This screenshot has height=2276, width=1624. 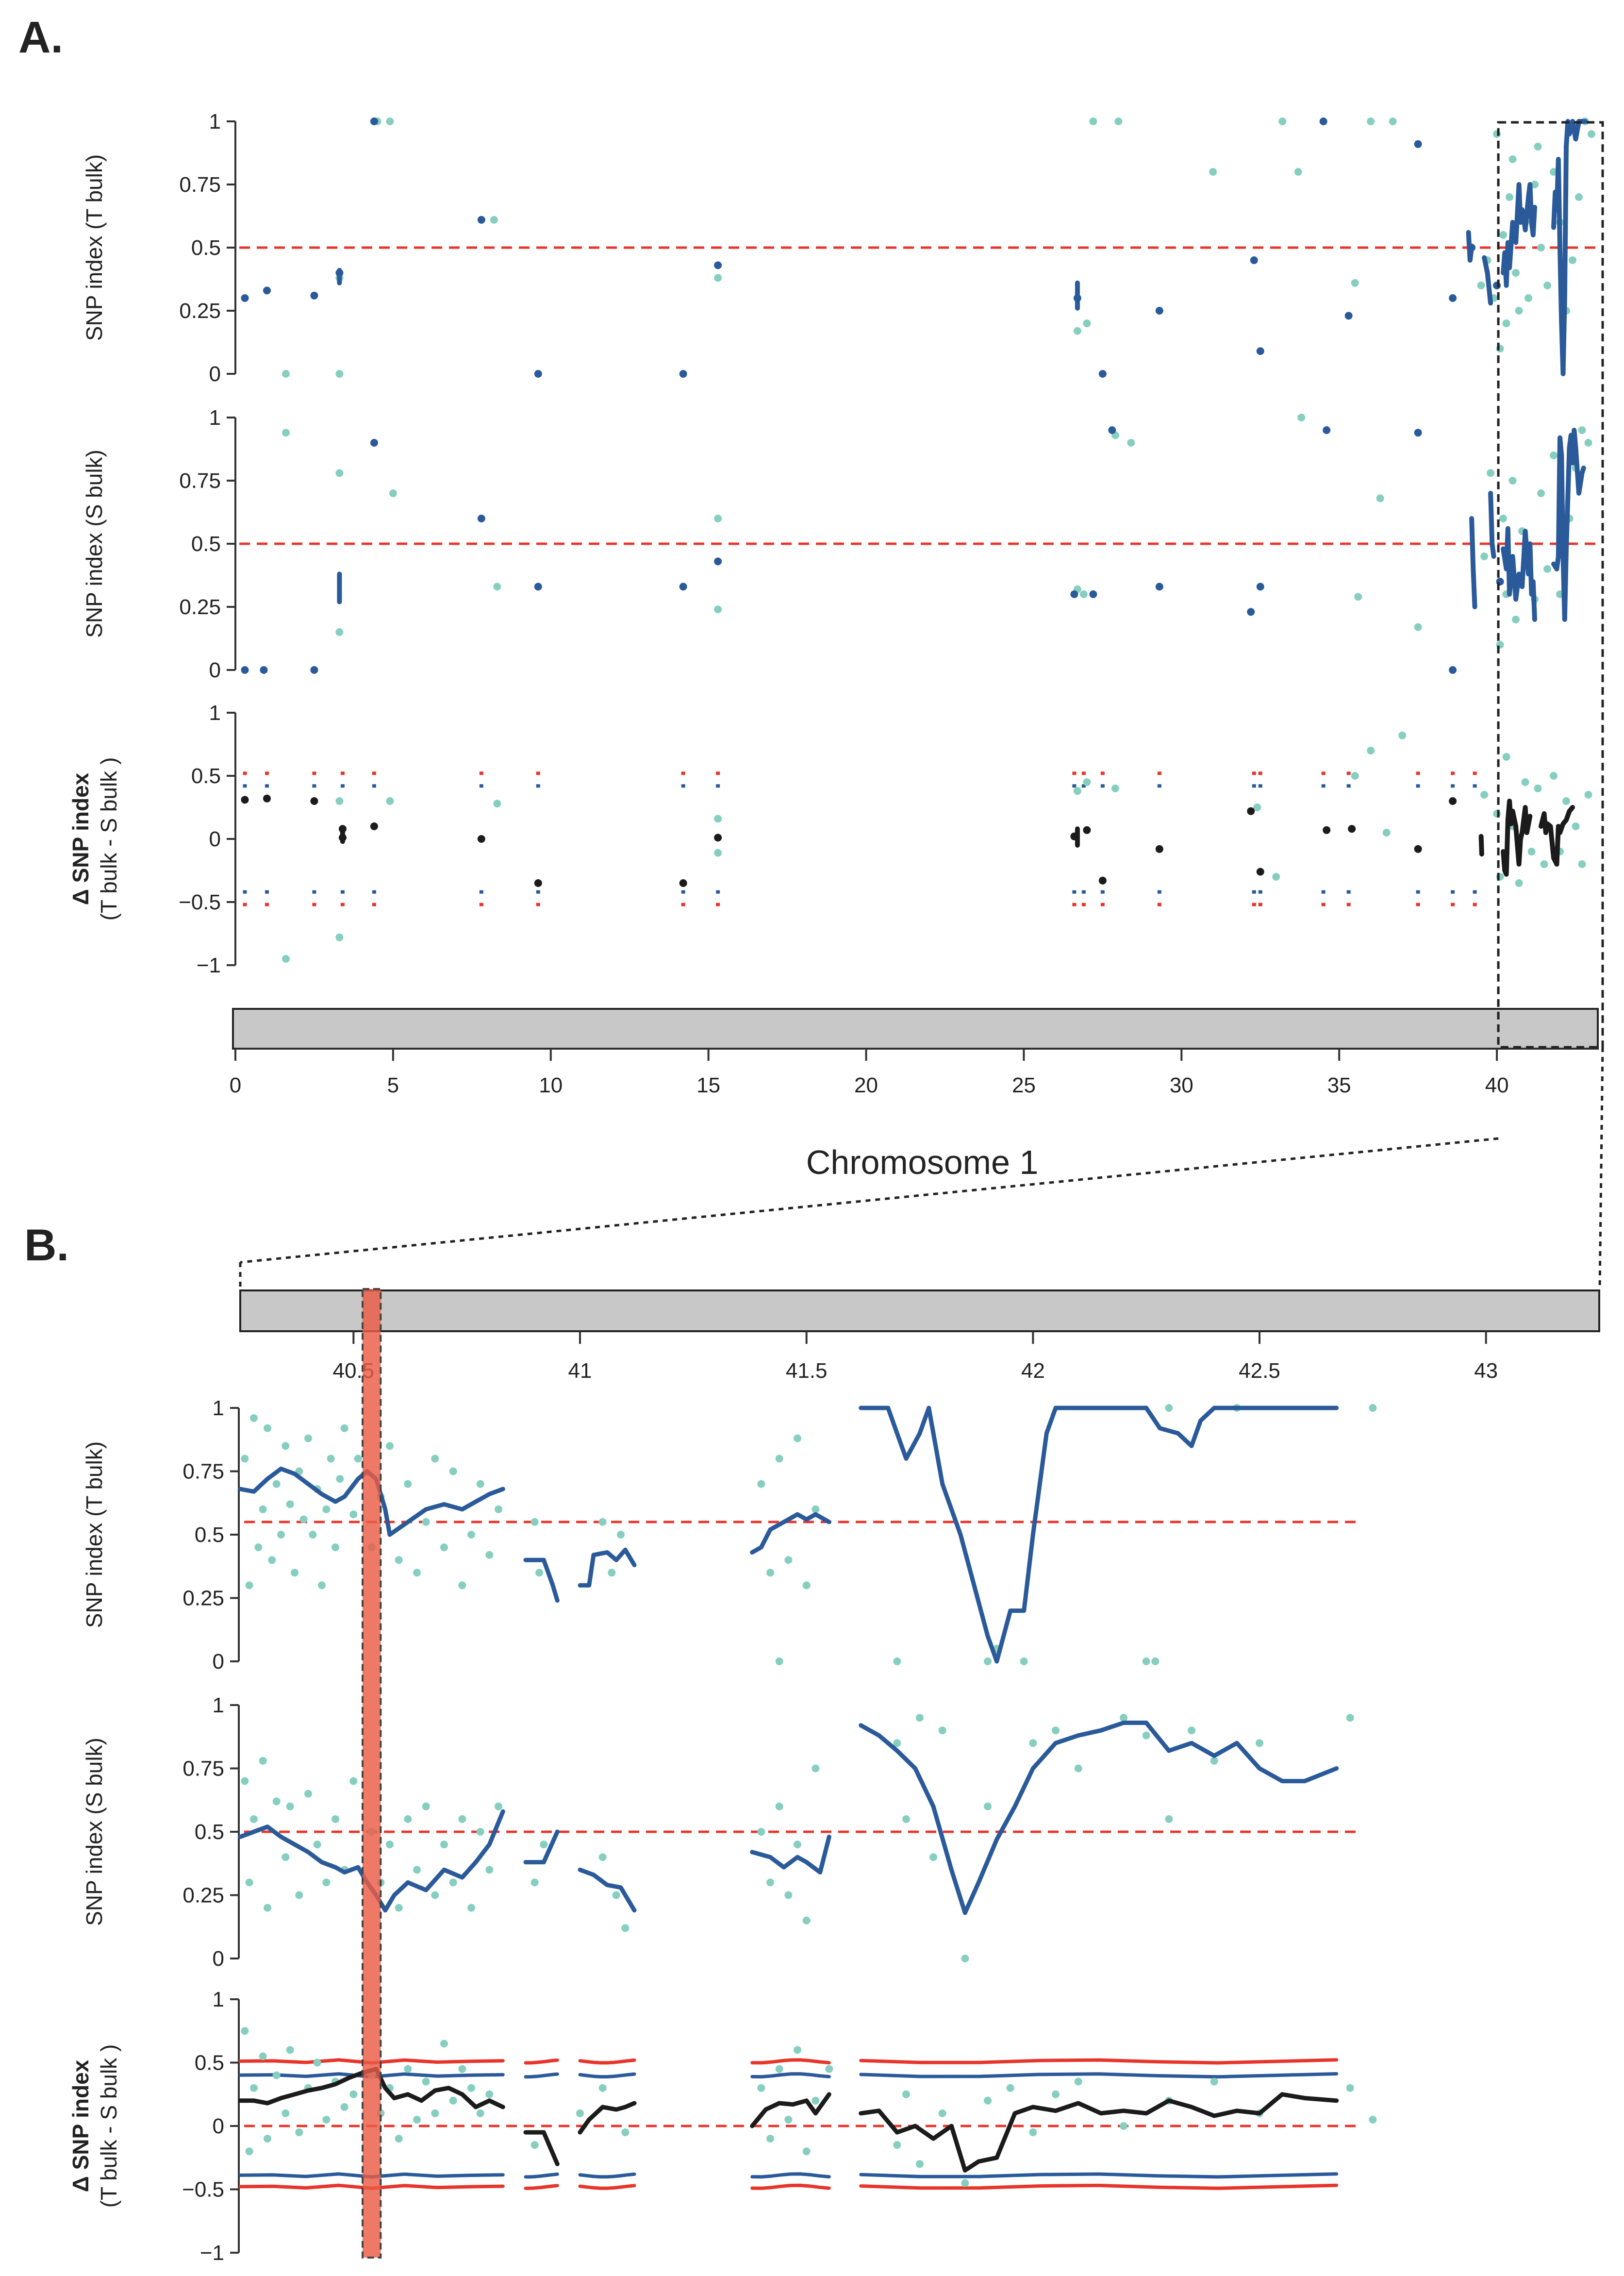 What do you see at coordinates (551, 1085) in the screenshot?
I see `x-tick-label: 10` at bounding box center [551, 1085].